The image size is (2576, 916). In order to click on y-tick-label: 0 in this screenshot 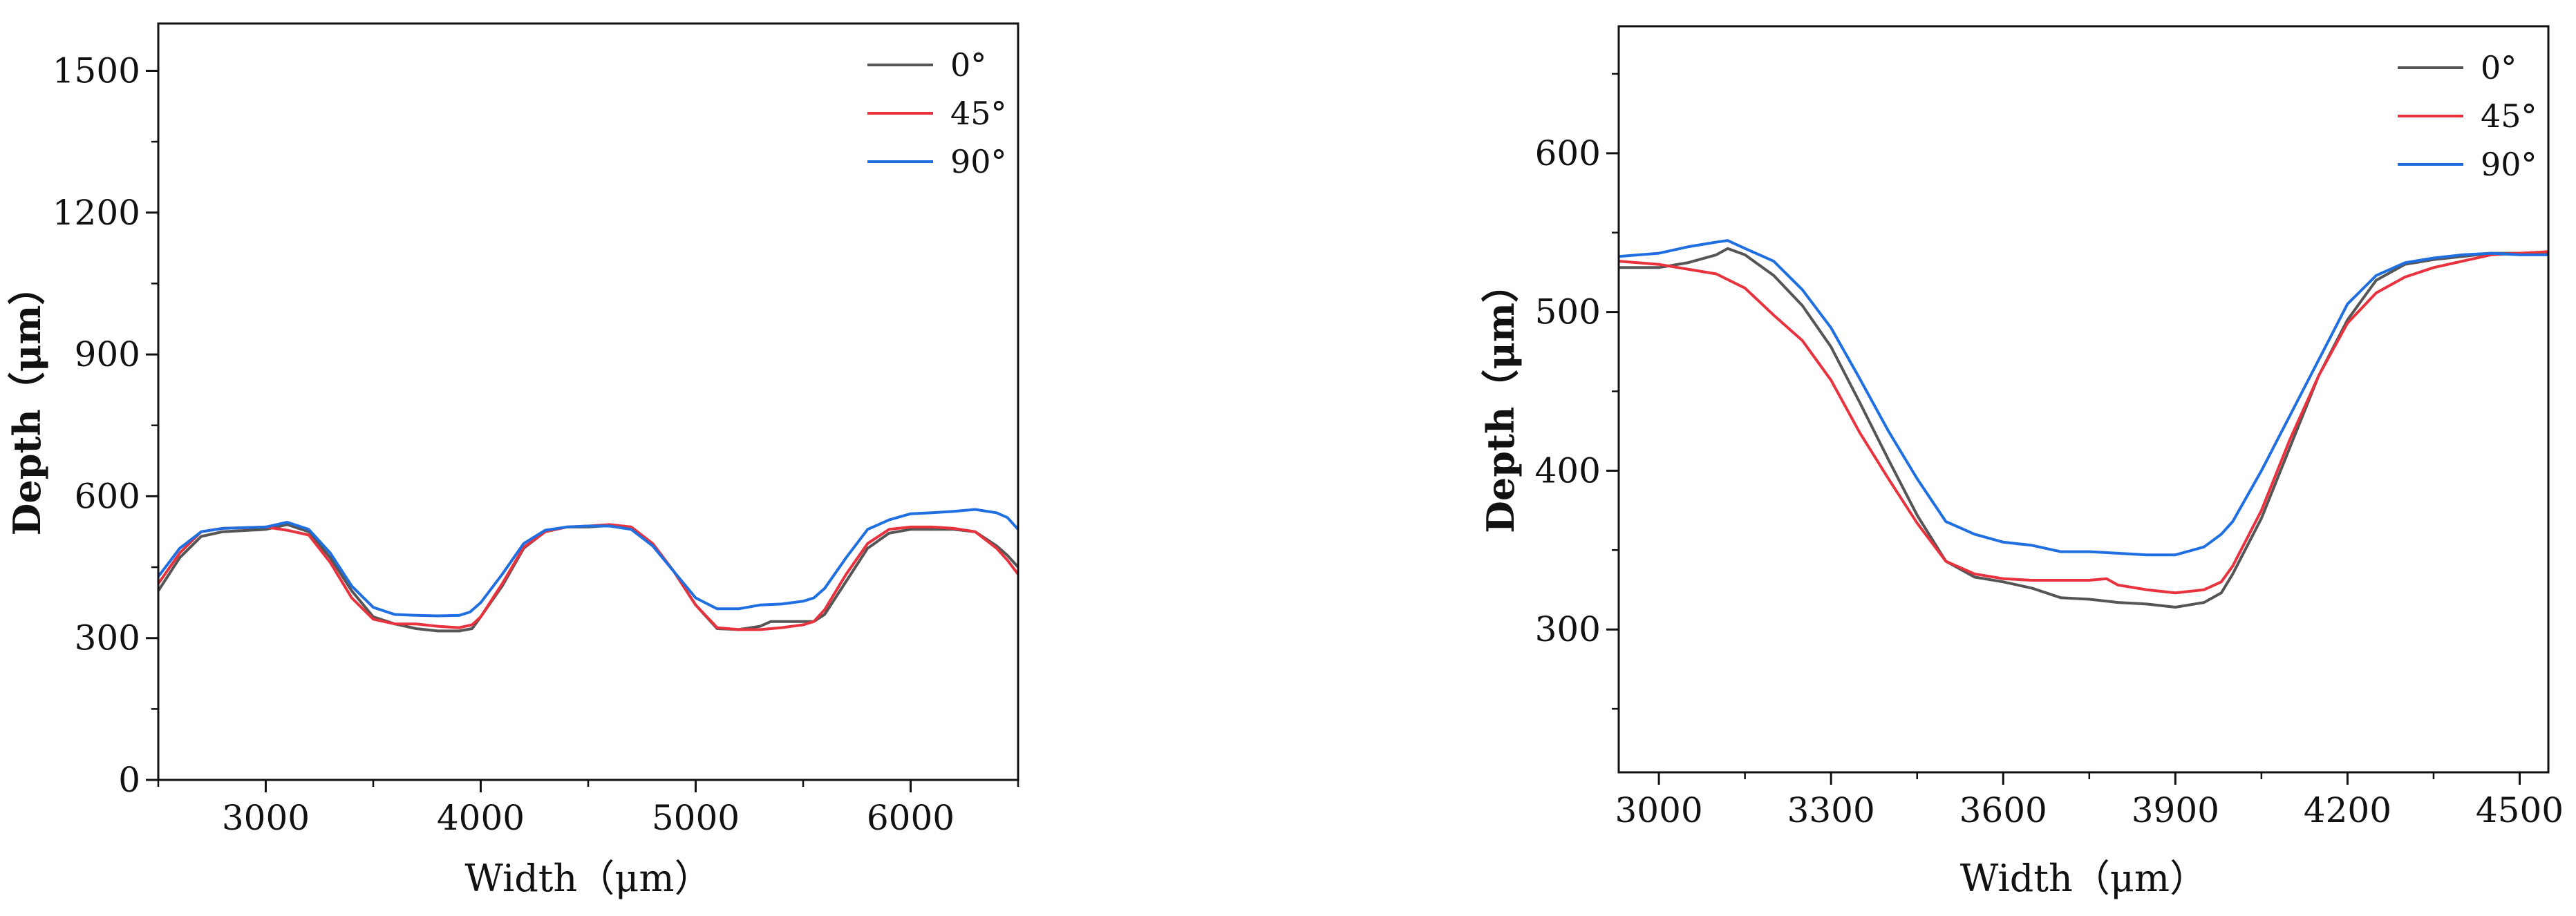, I will do `click(129, 780)`.